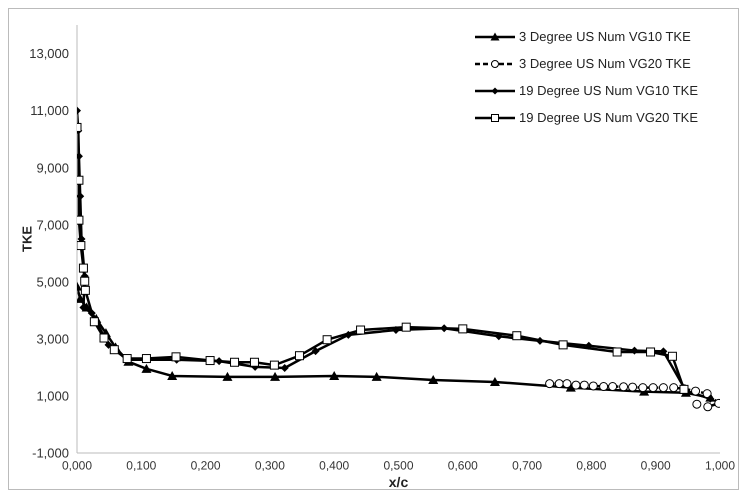 The width and height of the screenshot is (747, 490). What do you see at coordinates (141, 465) in the screenshot?
I see `x-tick-label: 0,100` at bounding box center [141, 465].